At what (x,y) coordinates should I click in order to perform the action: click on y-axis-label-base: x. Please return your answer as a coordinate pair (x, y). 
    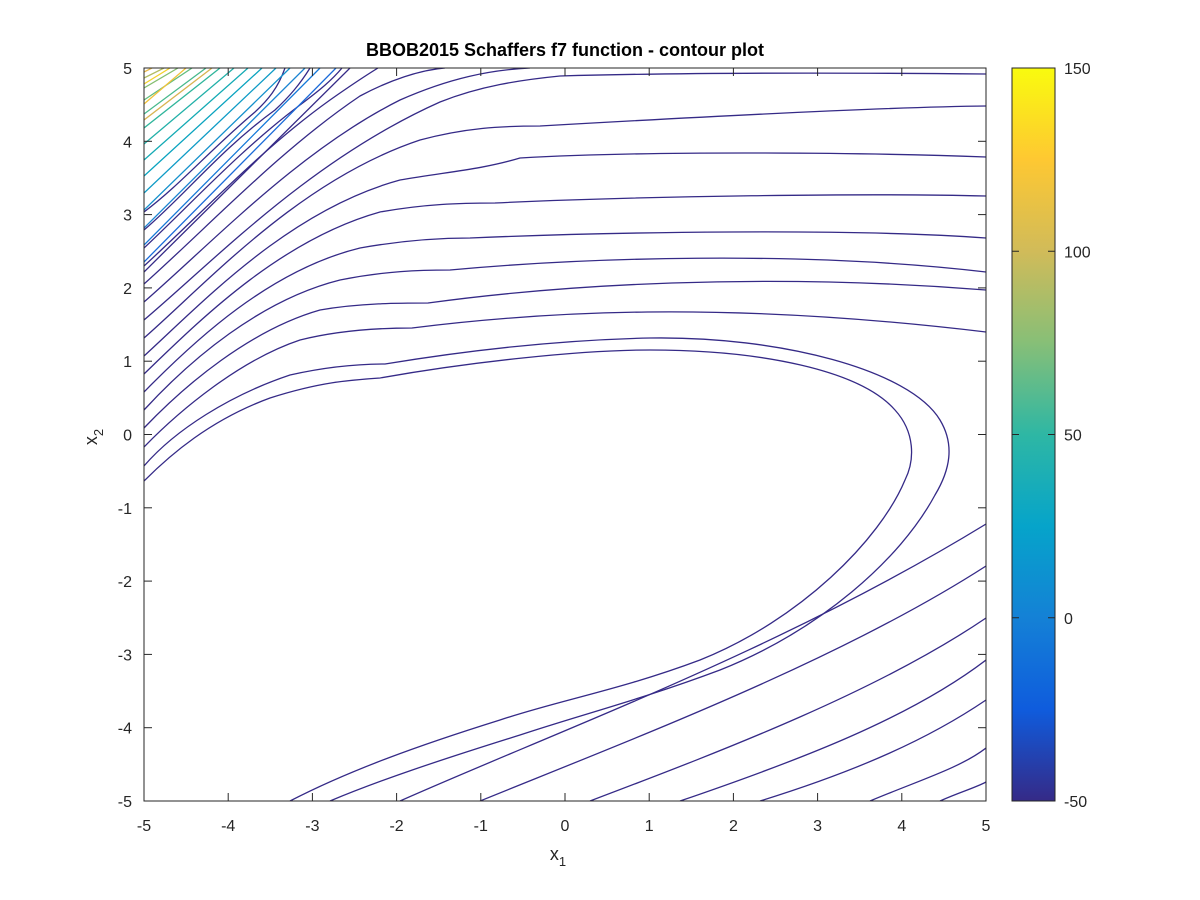
    Looking at the image, I should click on (91, 440).